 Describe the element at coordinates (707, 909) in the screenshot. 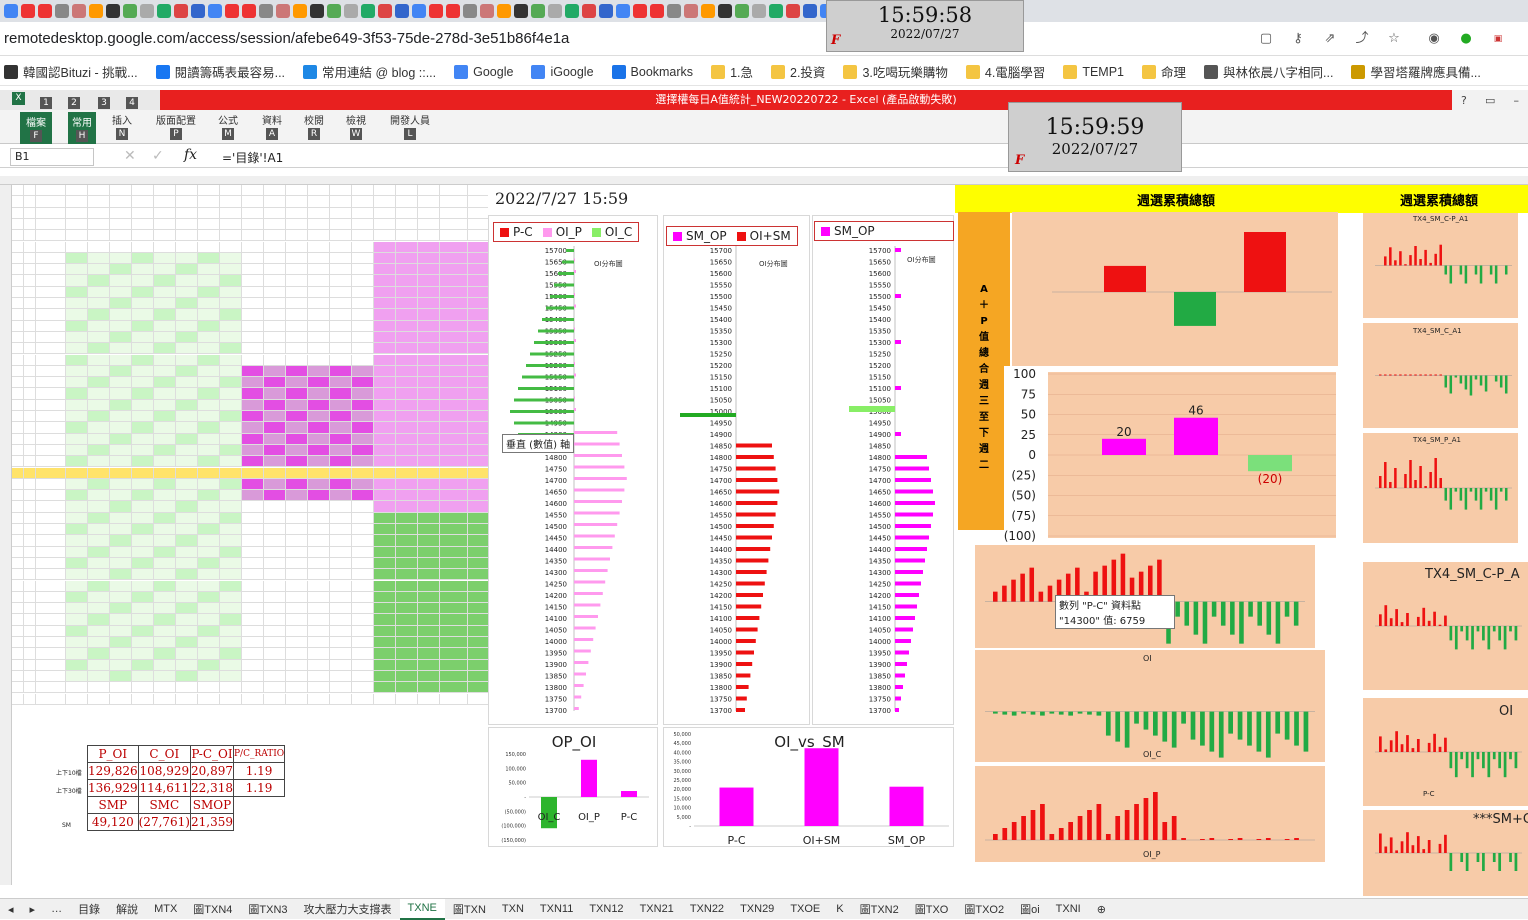

I see `sheet-tab: TXN22` at that location.